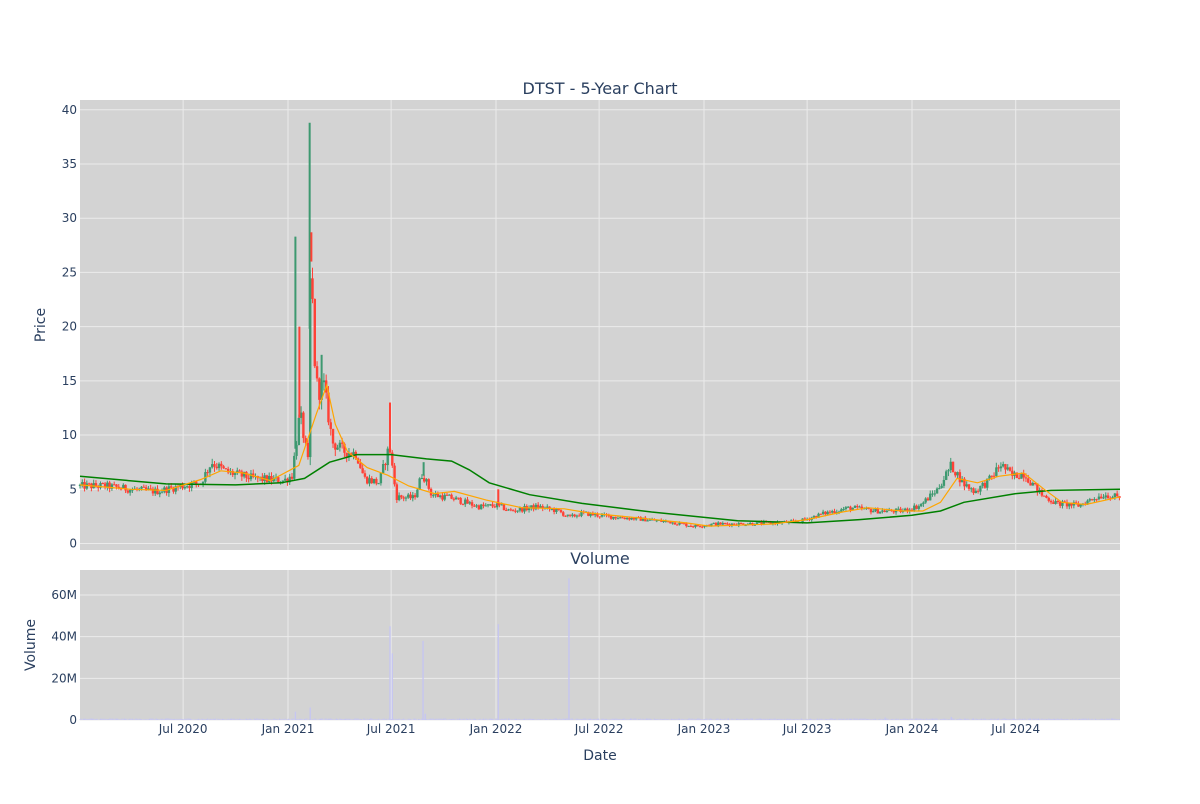  What do you see at coordinates (288, 729) in the screenshot?
I see `x-tick-label: Jan 2021` at bounding box center [288, 729].